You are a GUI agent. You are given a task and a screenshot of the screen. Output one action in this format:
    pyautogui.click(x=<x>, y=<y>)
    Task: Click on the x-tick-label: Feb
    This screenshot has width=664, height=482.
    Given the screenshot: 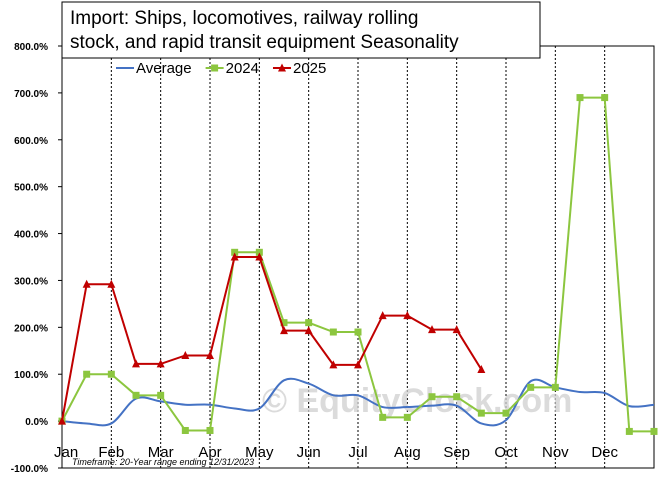 What is the action you would take?
    pyautogui.click(x=111, y=452)
    